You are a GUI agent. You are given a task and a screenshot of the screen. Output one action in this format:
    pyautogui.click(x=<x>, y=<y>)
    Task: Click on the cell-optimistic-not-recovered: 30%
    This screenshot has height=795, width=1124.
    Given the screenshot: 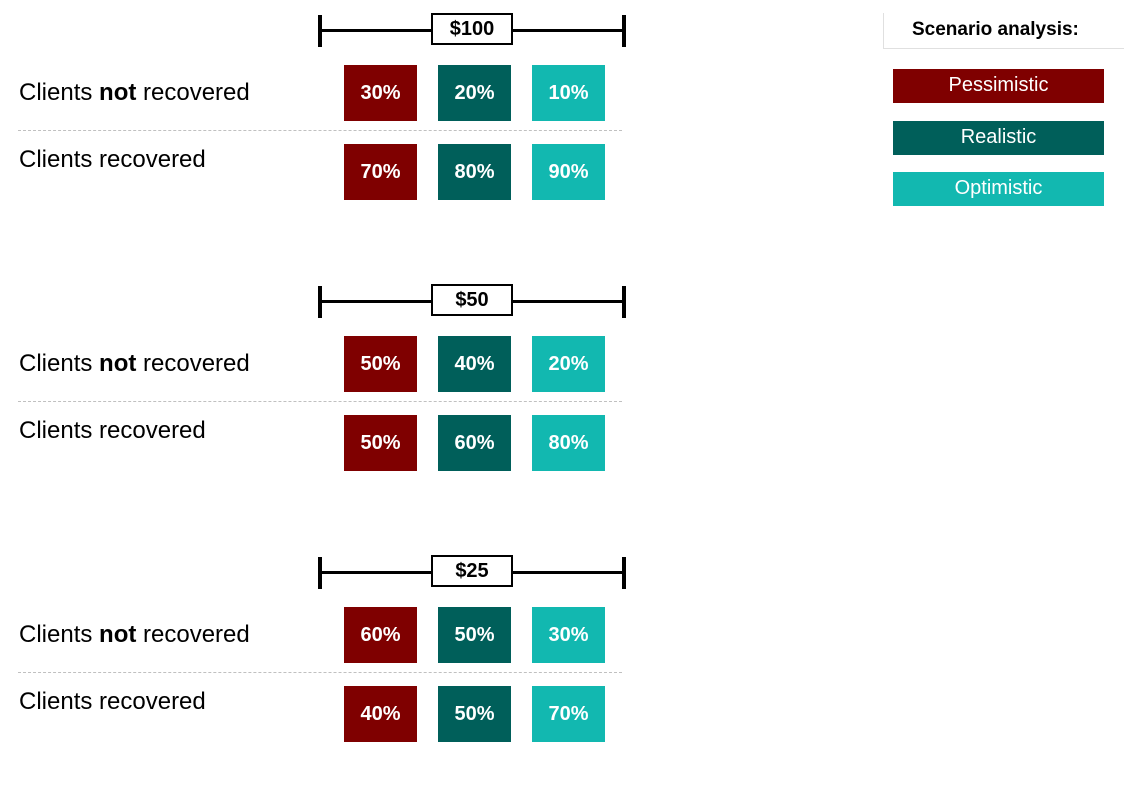 What is the action you would take?
    pyautogui.click(x=568, y=635)
    